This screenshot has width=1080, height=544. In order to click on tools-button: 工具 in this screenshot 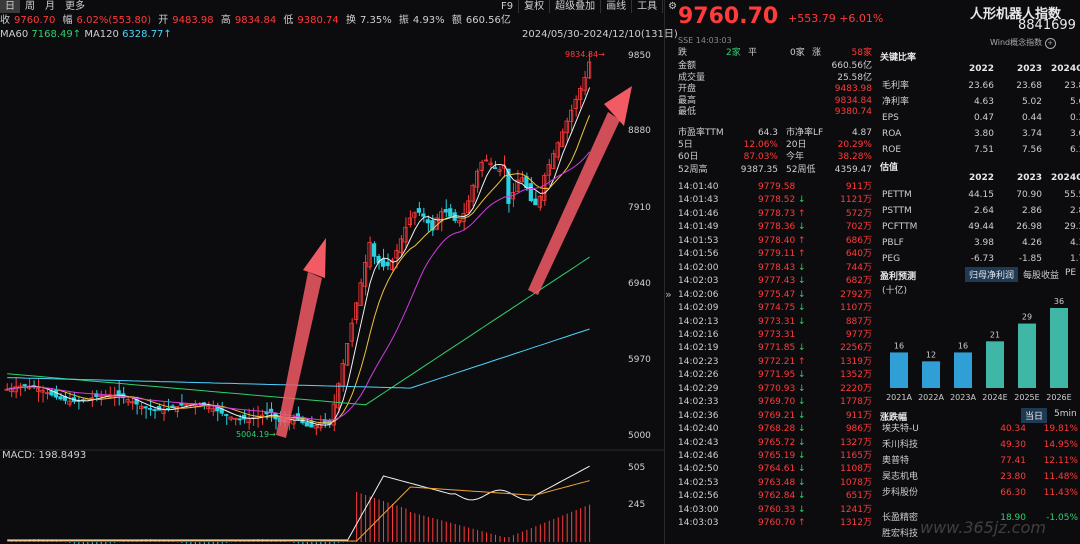, I will do `click(646, 6)`.